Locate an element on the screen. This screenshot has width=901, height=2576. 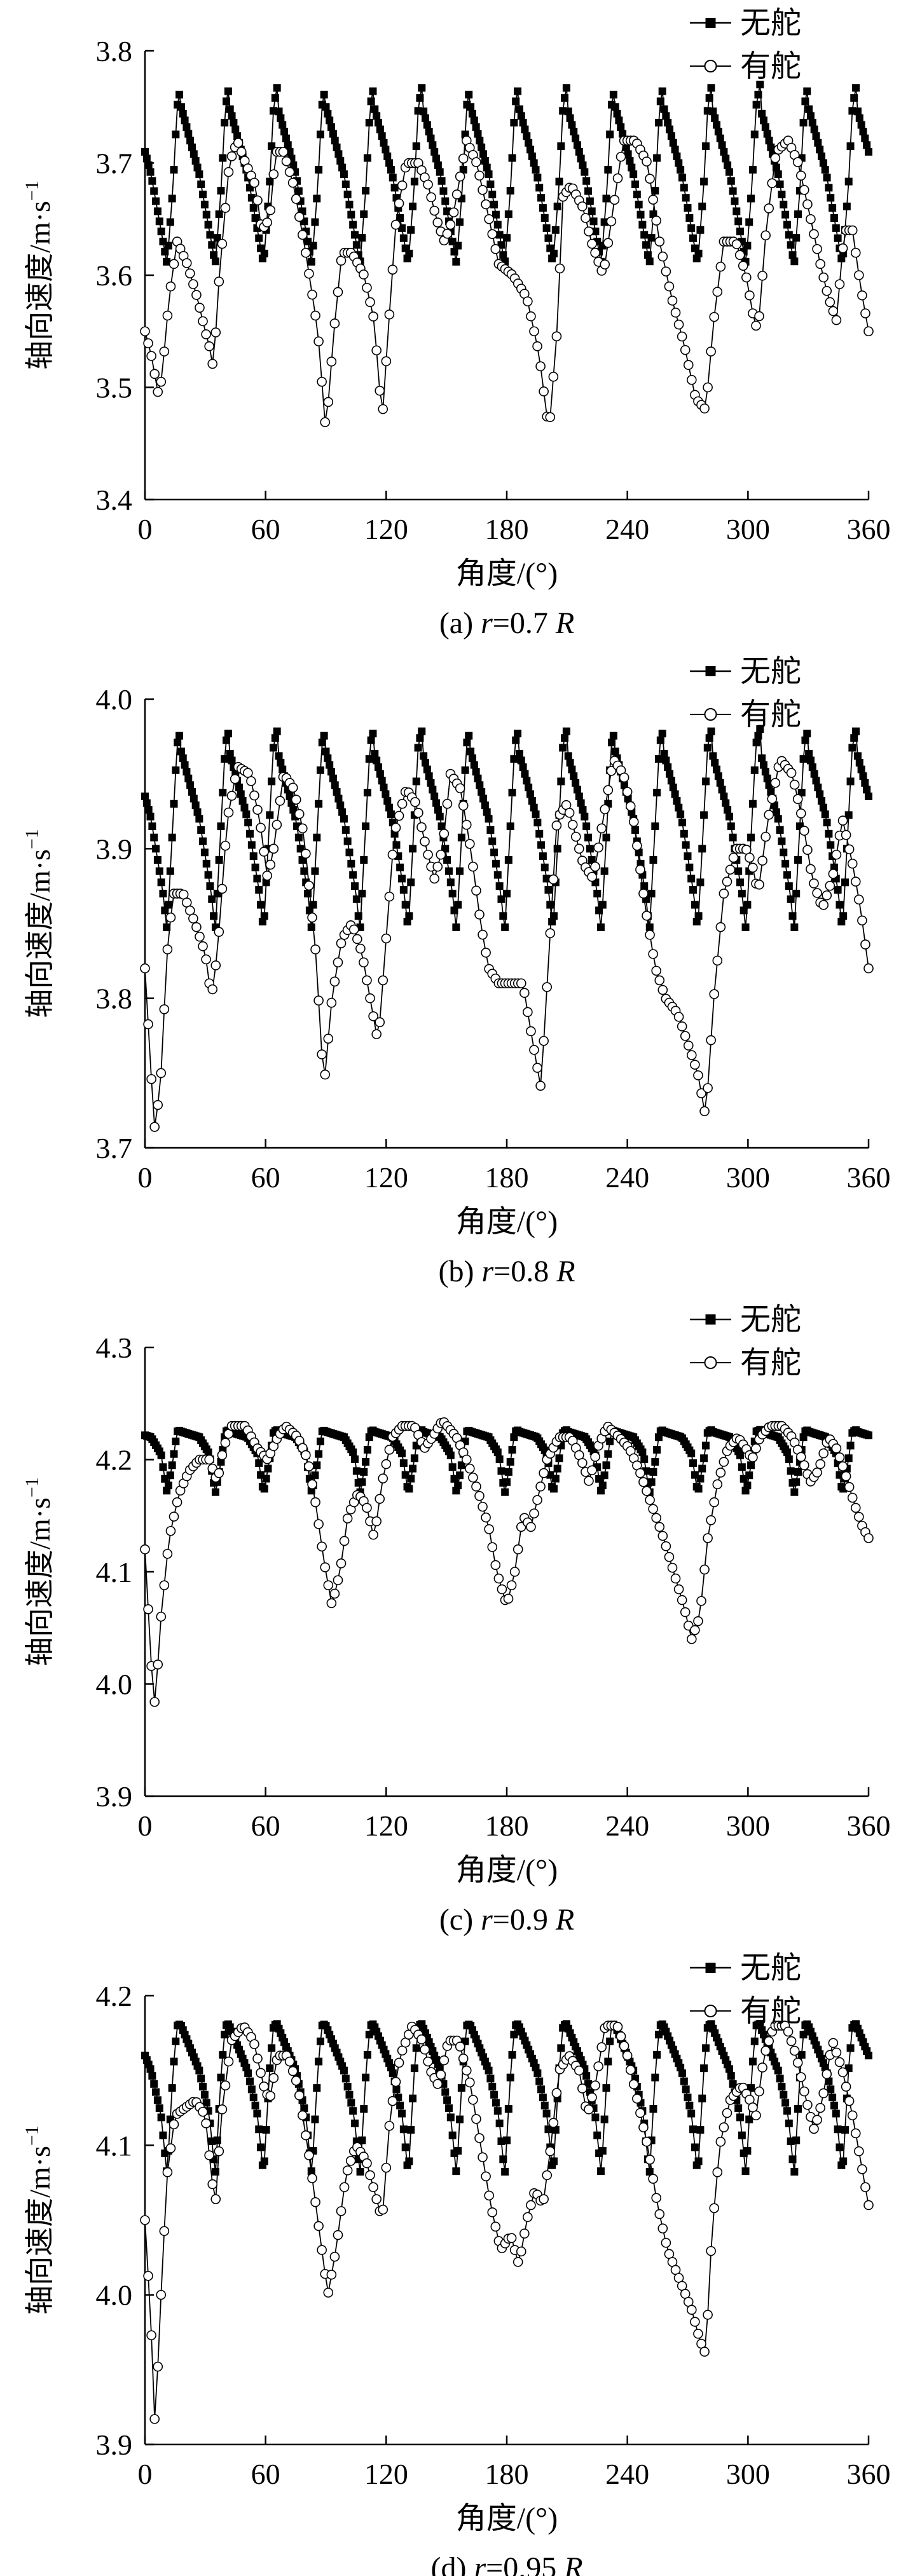
y-tick-label: 4.0 is located at coordinates (114, 2295).